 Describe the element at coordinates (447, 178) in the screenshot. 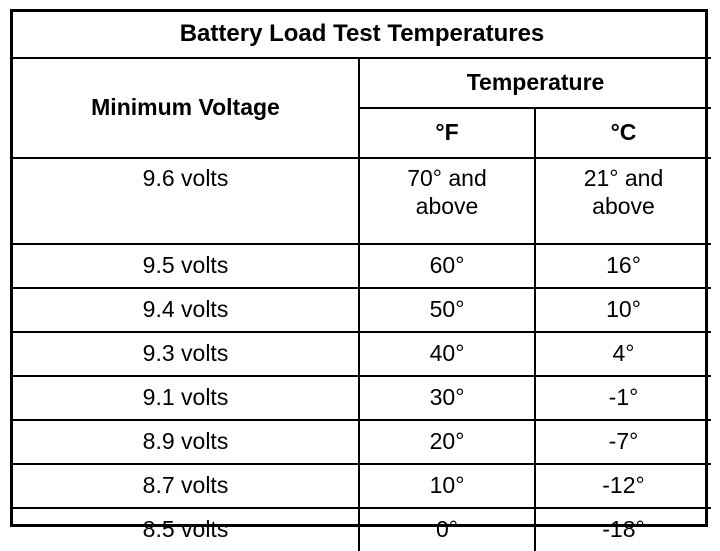

I see `fahrenheit-cell-line: 70° and` at that location.